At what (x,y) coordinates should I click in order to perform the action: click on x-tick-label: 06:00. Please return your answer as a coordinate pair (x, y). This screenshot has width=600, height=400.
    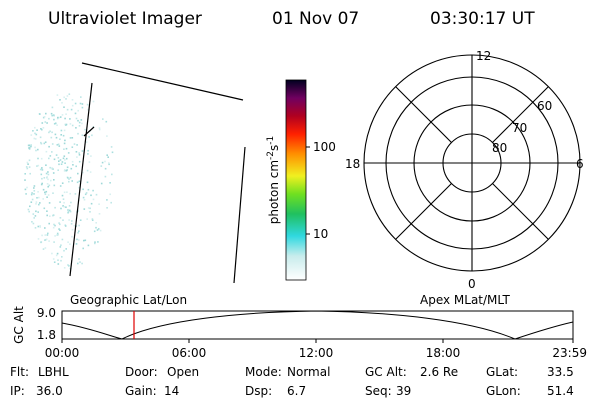
    Looking at the image, I should click on (189, 353).